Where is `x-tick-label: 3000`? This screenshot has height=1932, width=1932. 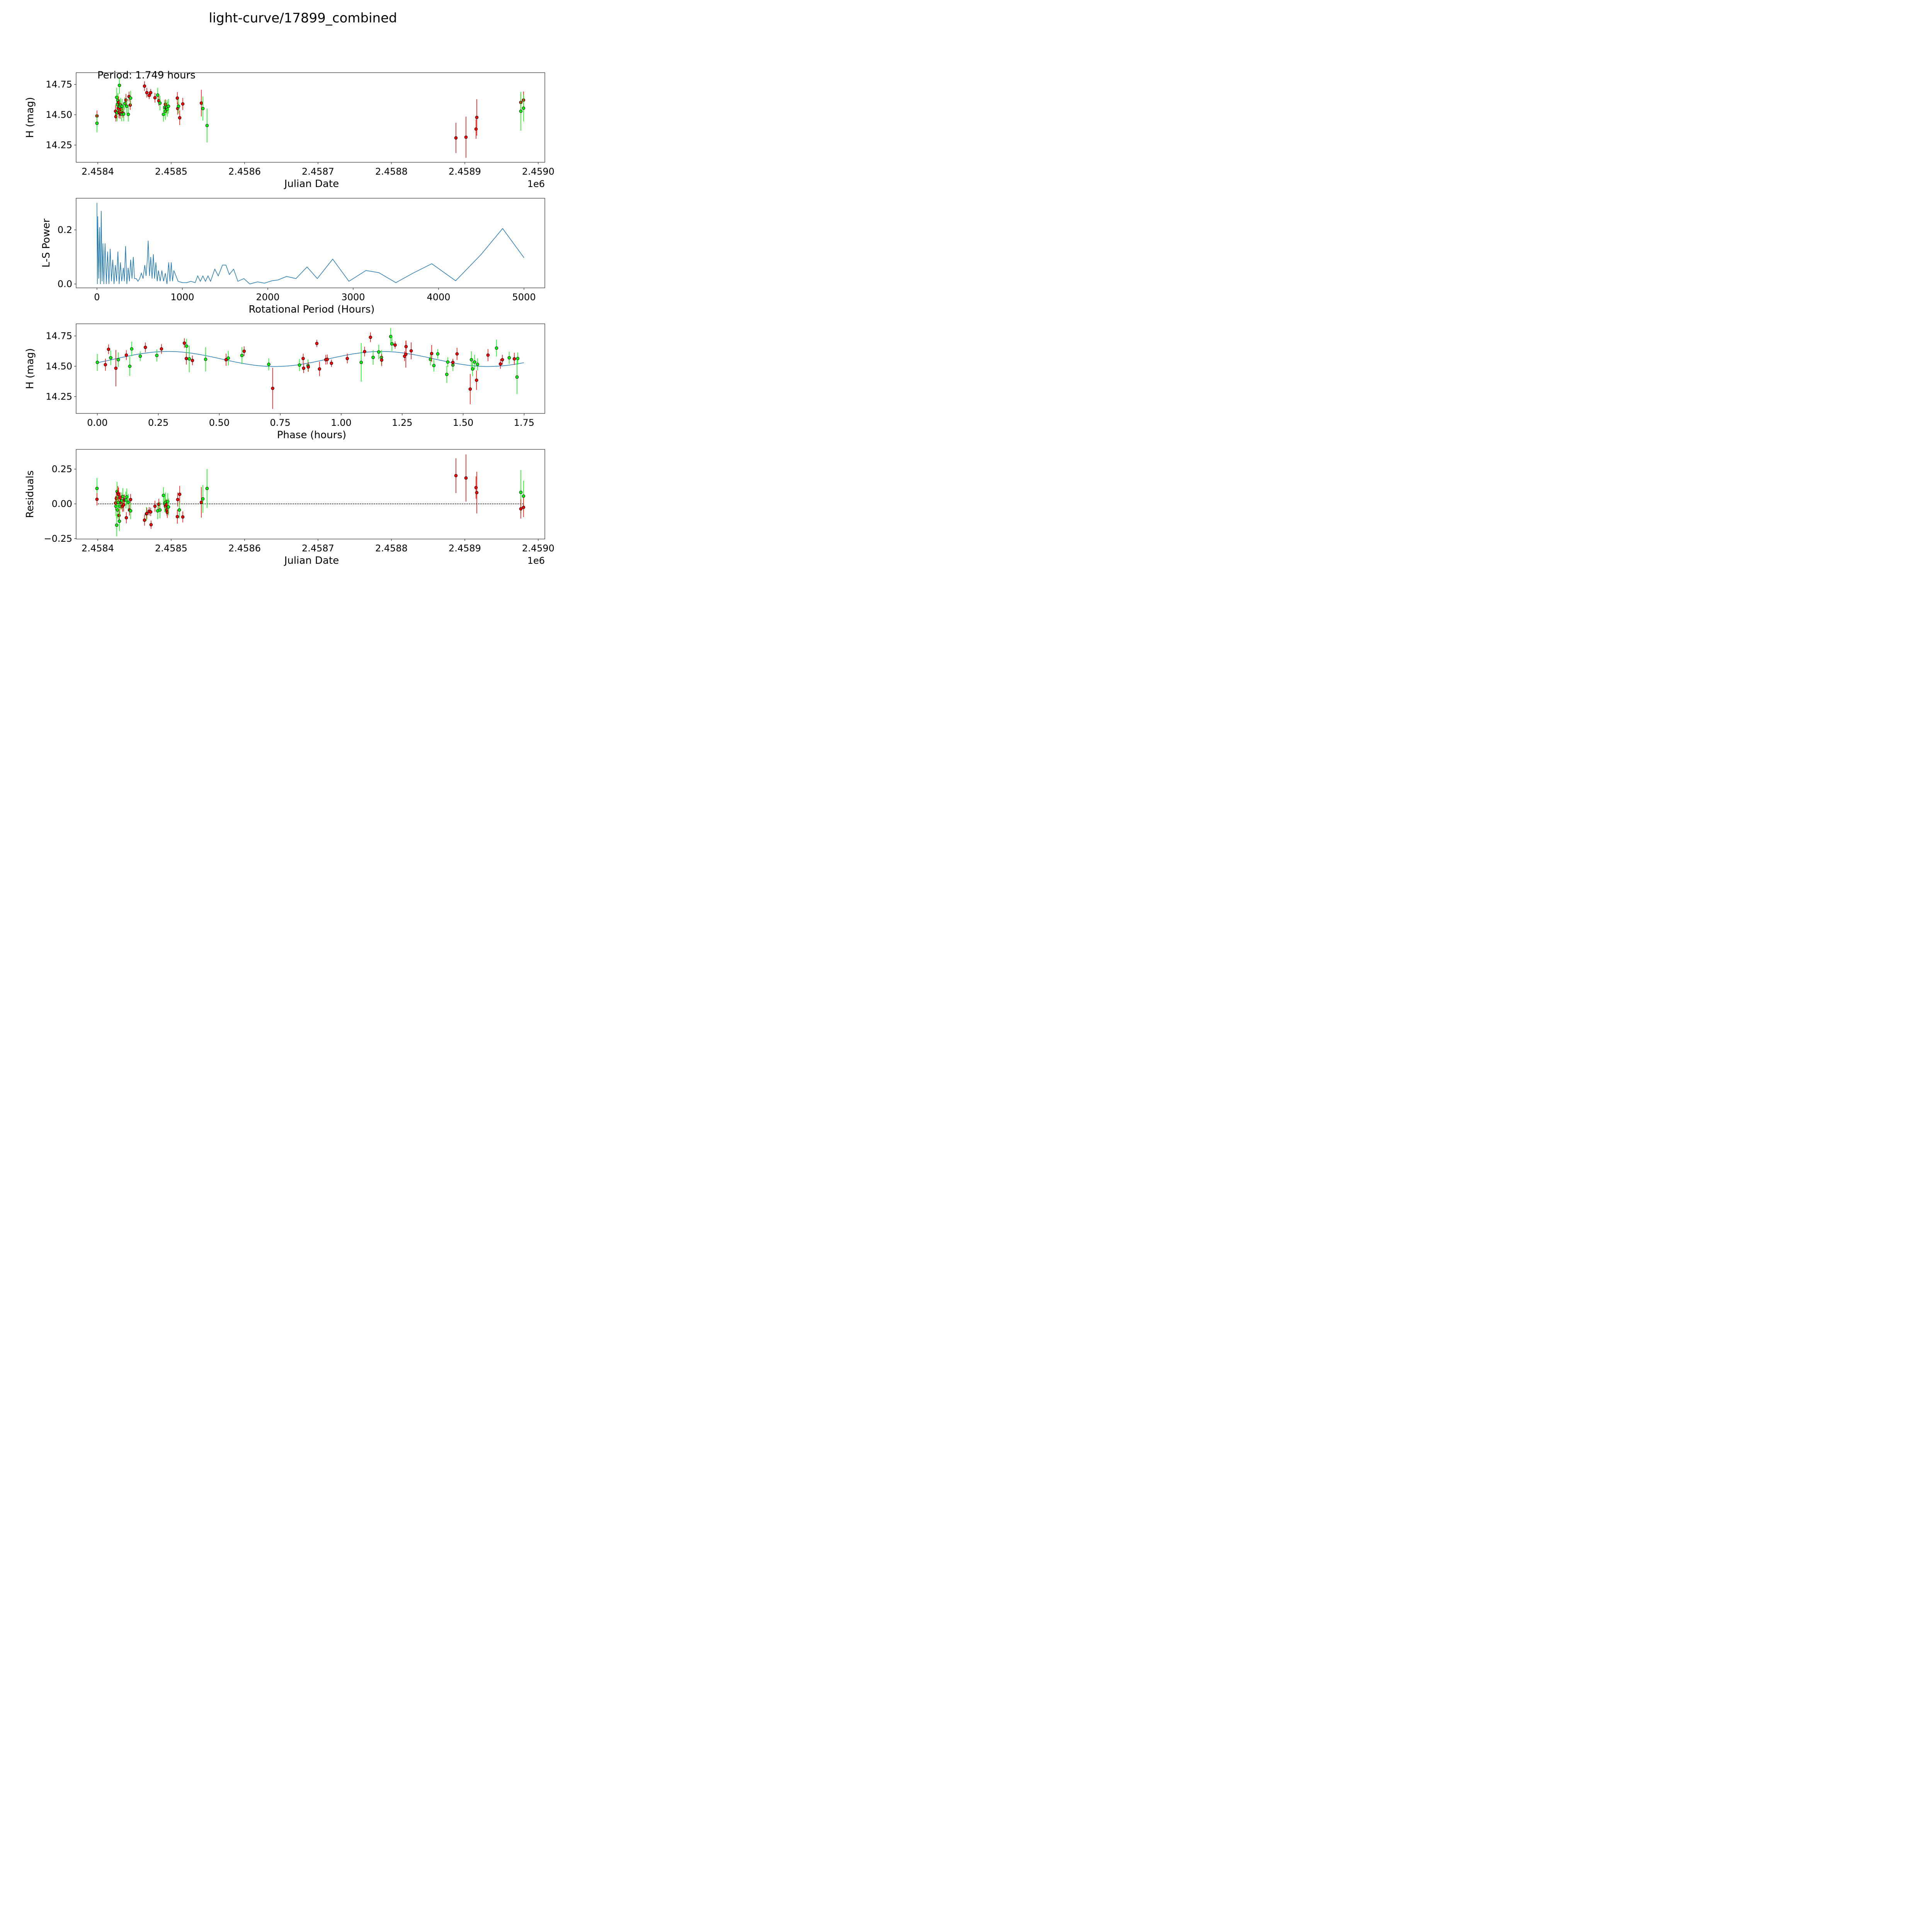 x-tick-label: 3000 is located at coordinates (353, 298).